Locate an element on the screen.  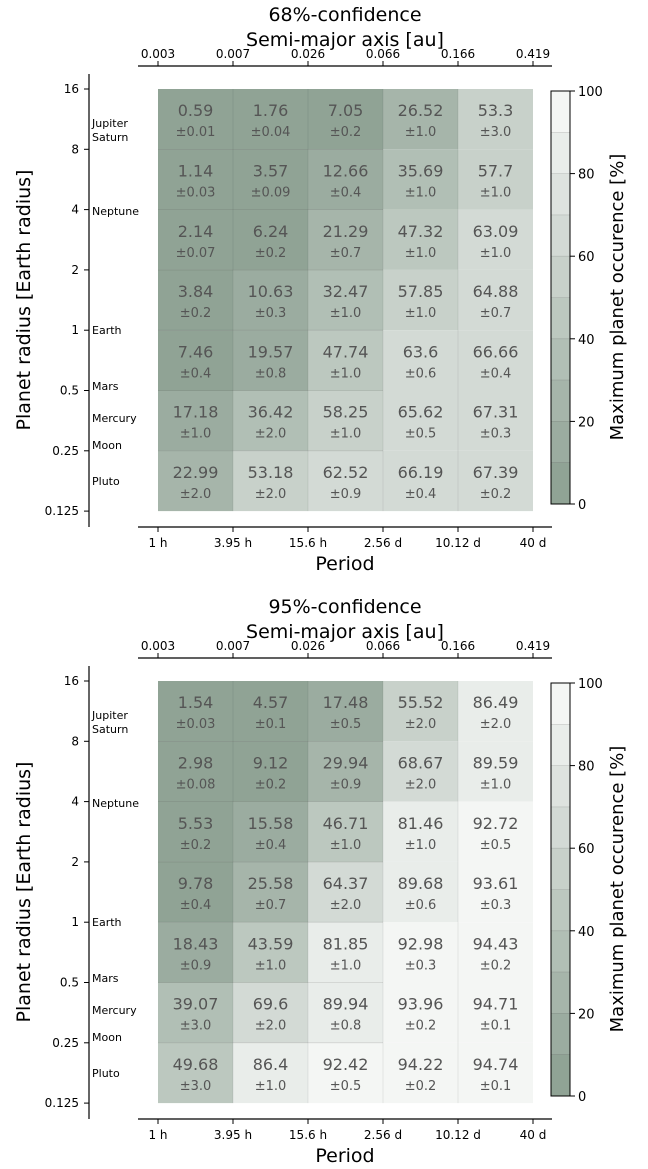
cell-value: 7.46 is located at coordinates (196, 351).